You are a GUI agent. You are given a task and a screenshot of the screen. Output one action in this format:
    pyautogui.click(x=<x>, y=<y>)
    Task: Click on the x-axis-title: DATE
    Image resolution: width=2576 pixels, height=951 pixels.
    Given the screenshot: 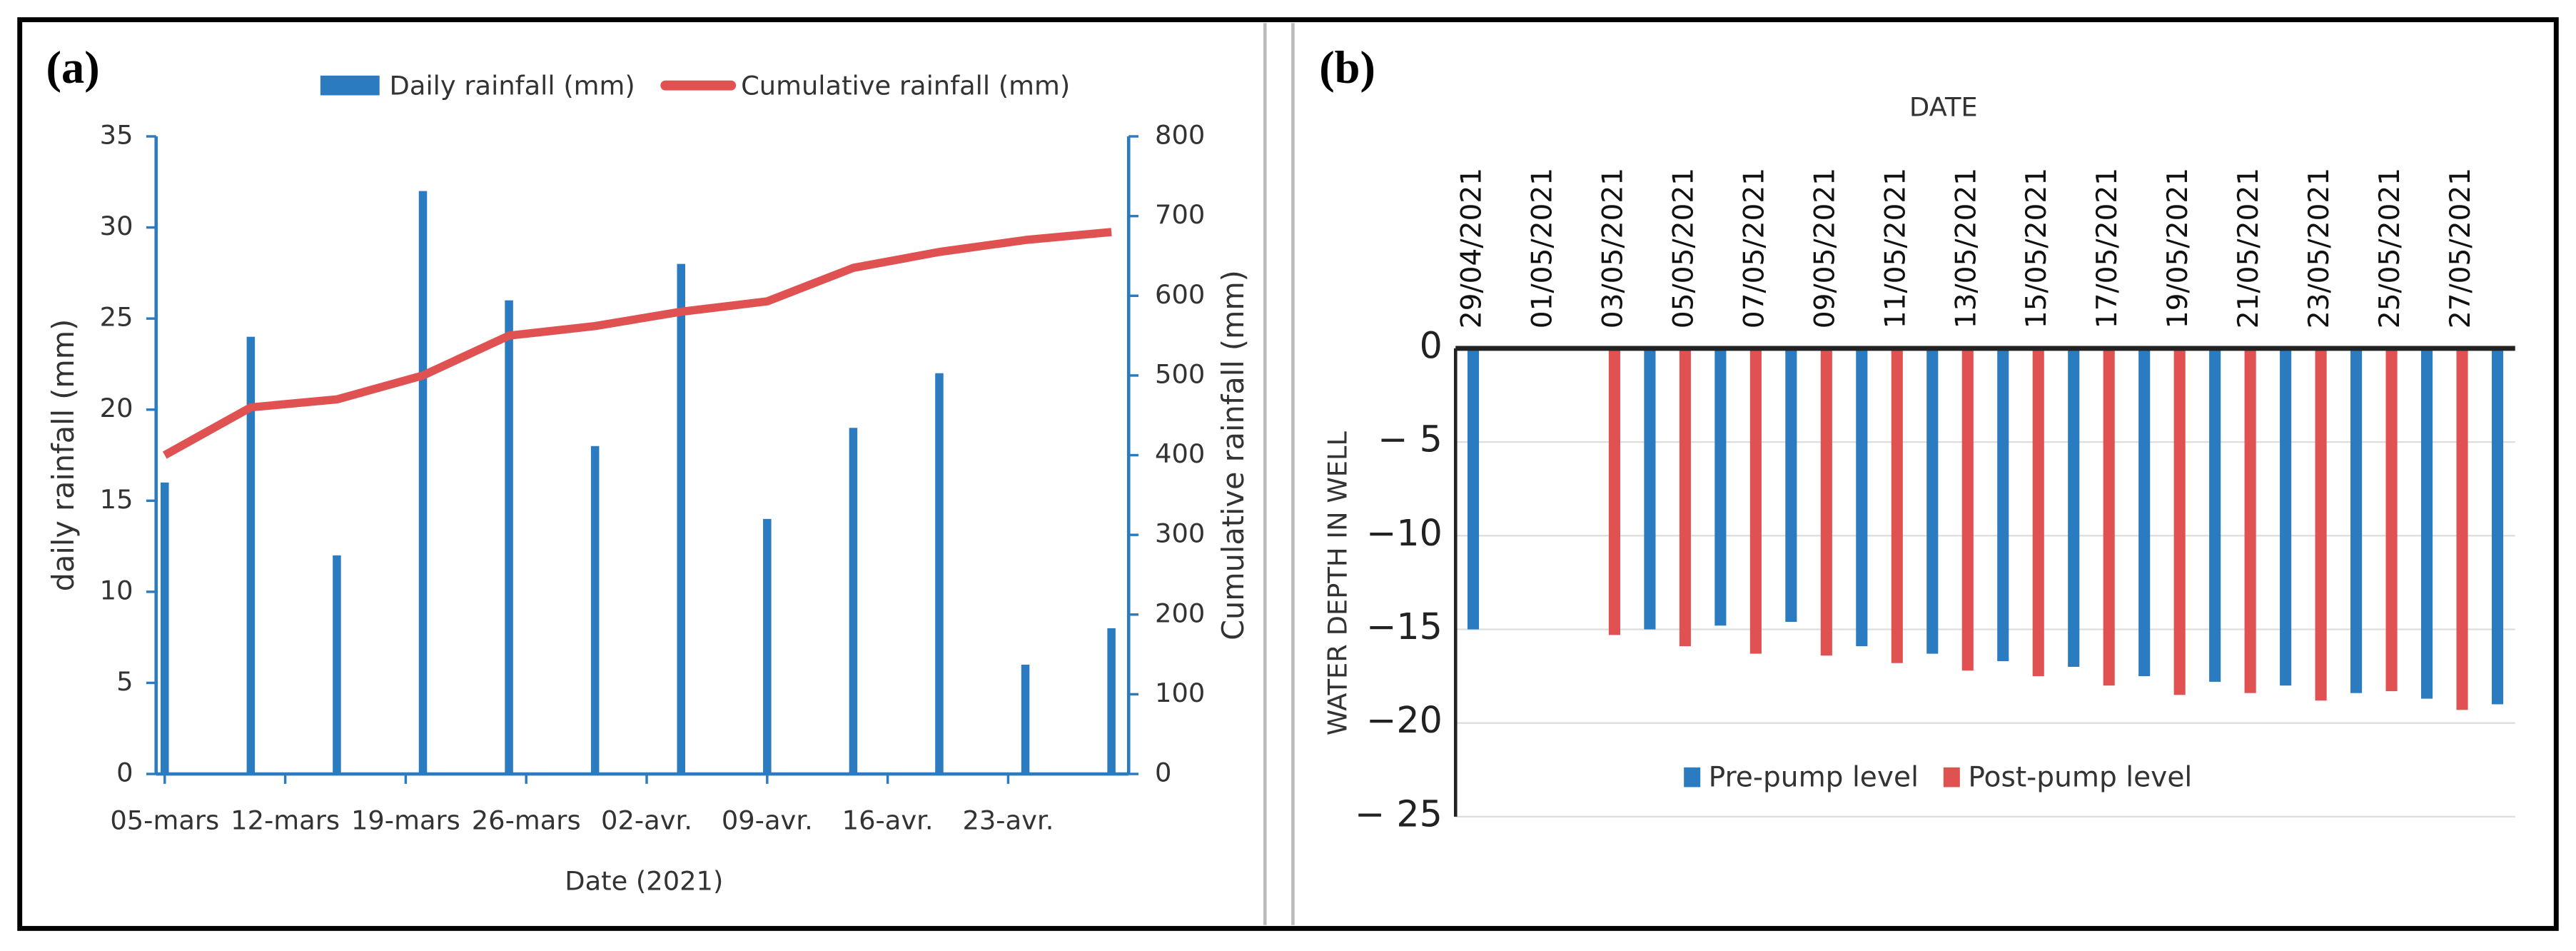 What is the action you would take?
    pyautogui.click(x=1943, y=106)
    